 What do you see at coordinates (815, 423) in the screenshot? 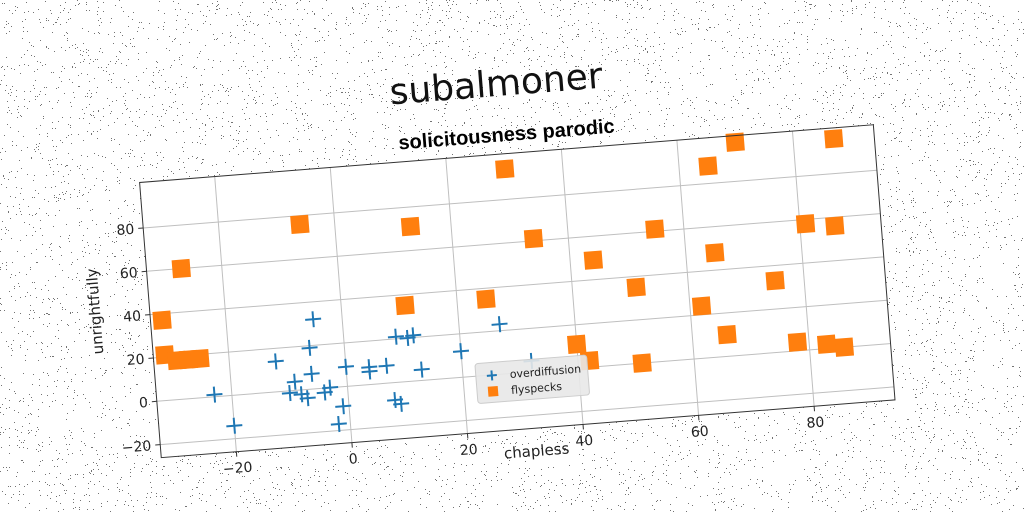
I see `x-tick-label: 80` at bounding box center [815, 423].